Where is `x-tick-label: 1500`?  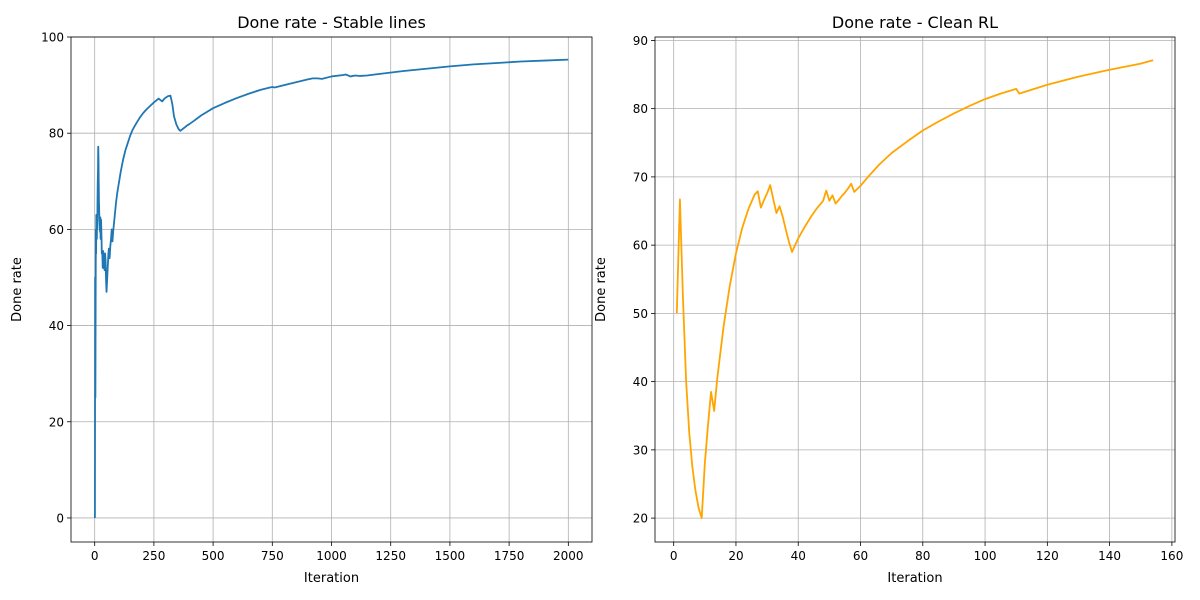
x-tick-label: 1500 is located at coordinates (450, 556).